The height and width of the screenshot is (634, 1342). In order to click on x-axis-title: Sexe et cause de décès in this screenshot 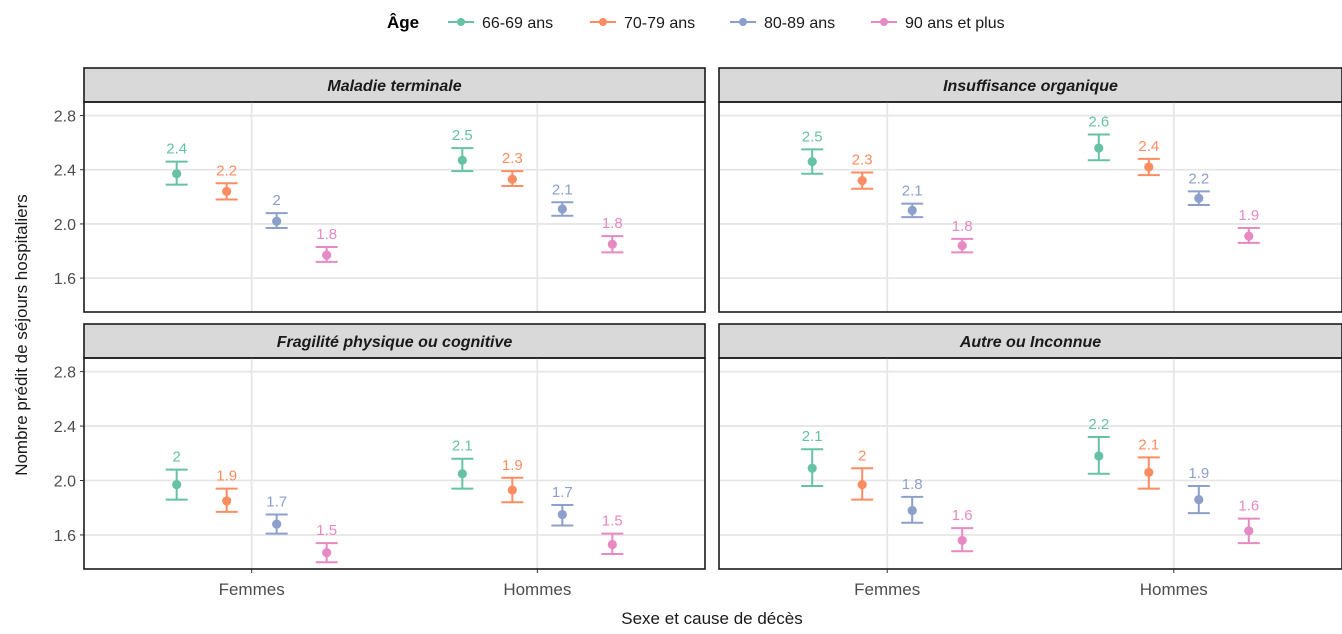, I will do `click(711, 618)`.